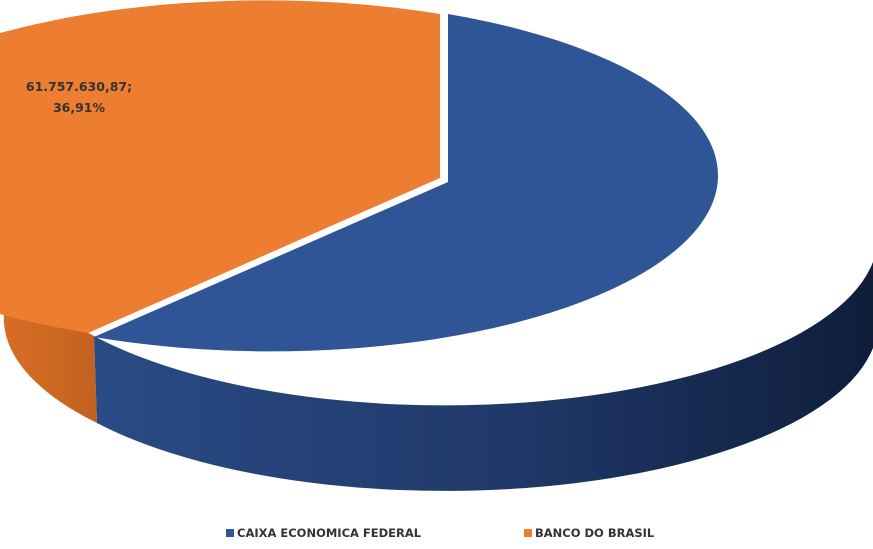  What do you see at coordinates (329, 533) in the screenshot?
I see `legend-label-caixa: CAIXA ECONOMICA FEDERAL` at bounding box center [329, 533].